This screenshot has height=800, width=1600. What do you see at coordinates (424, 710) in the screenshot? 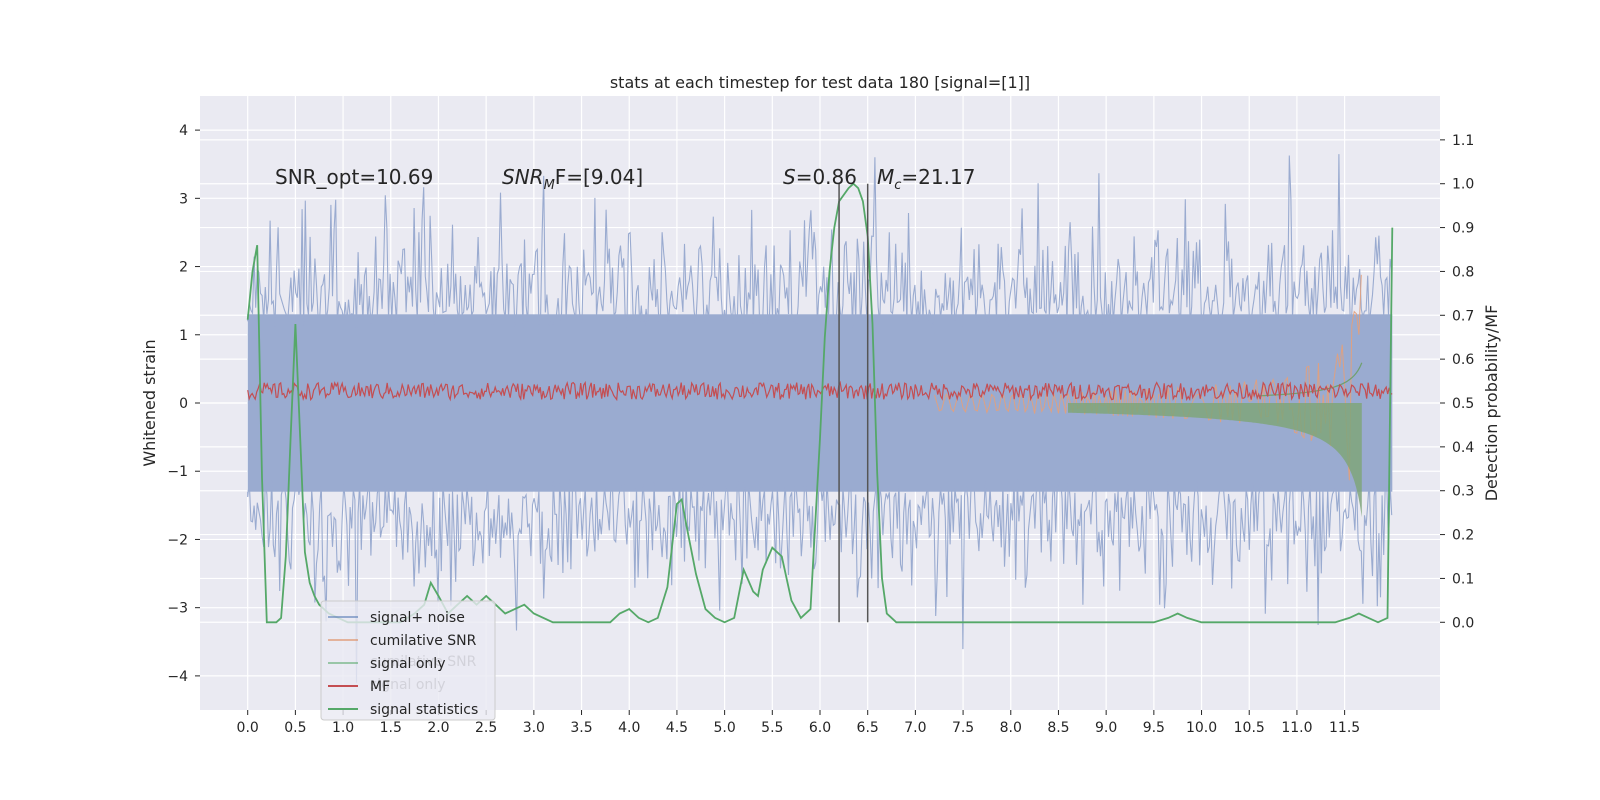
I see `legend-label: signal statistics` at bounding box center [424, 710].